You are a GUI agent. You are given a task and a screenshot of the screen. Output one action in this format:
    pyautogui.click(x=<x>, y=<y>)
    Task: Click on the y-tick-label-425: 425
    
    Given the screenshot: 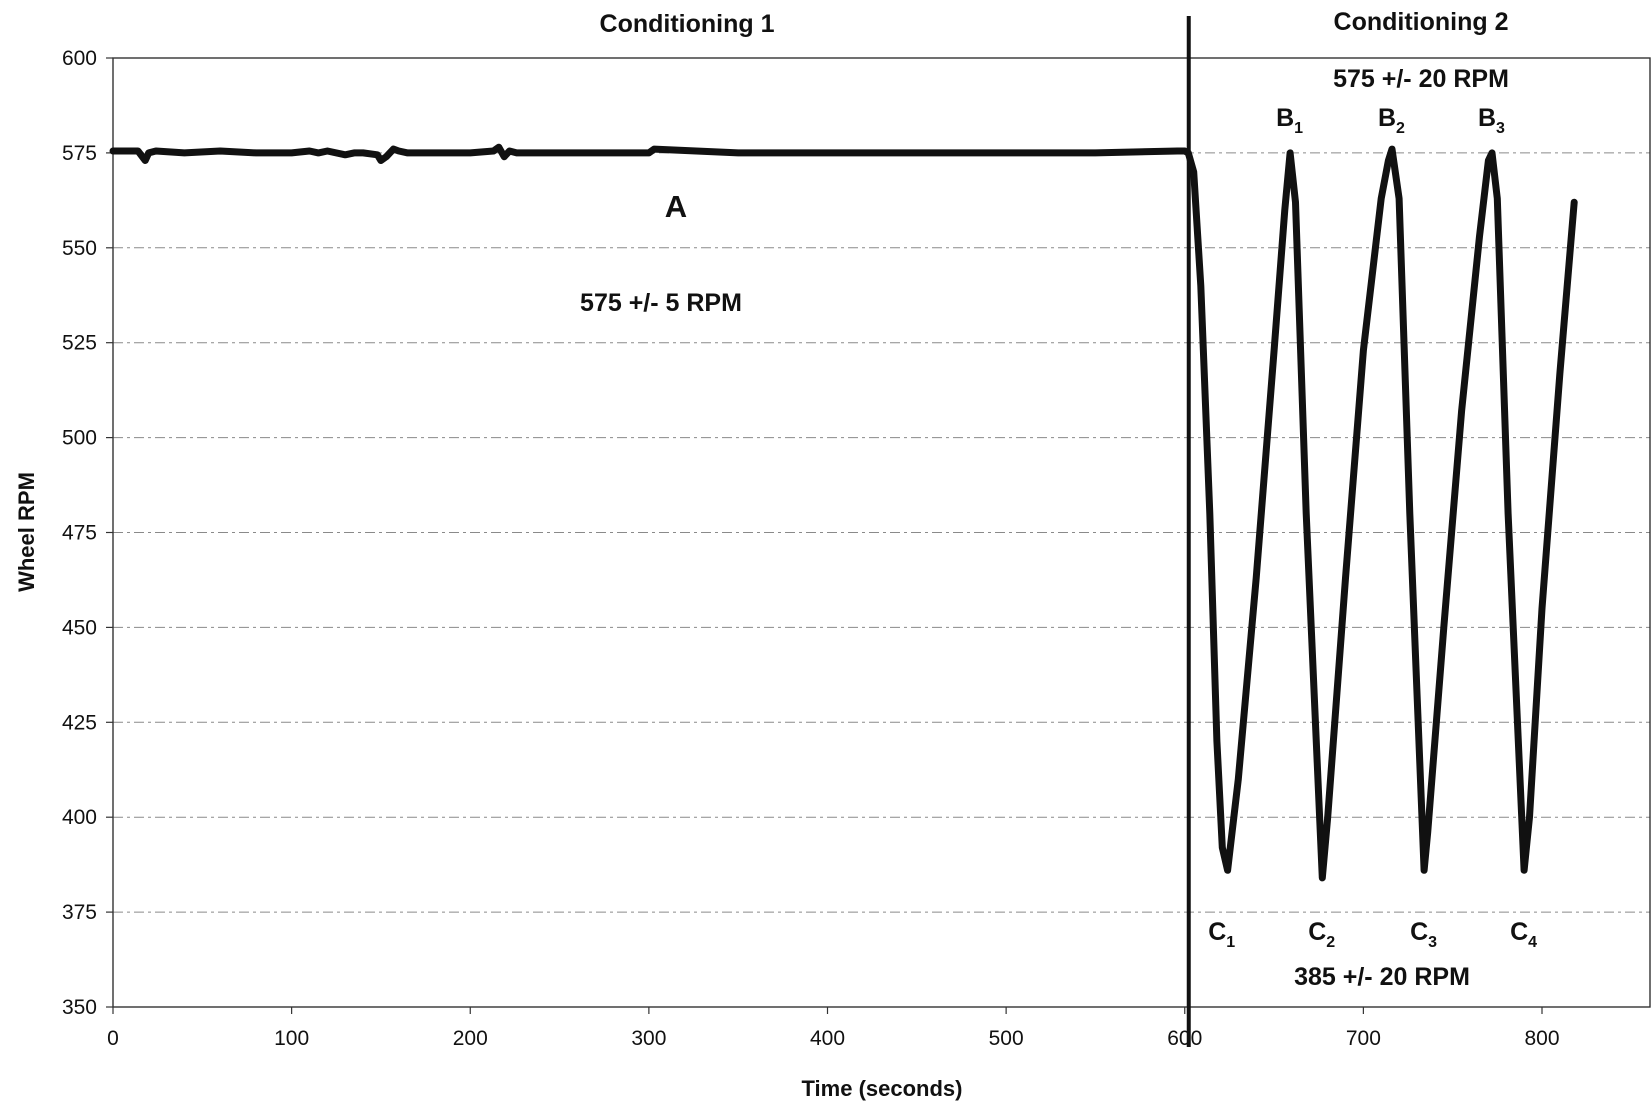 What is the action you would take?
    pyautogui.click(x=79, y=722)
    